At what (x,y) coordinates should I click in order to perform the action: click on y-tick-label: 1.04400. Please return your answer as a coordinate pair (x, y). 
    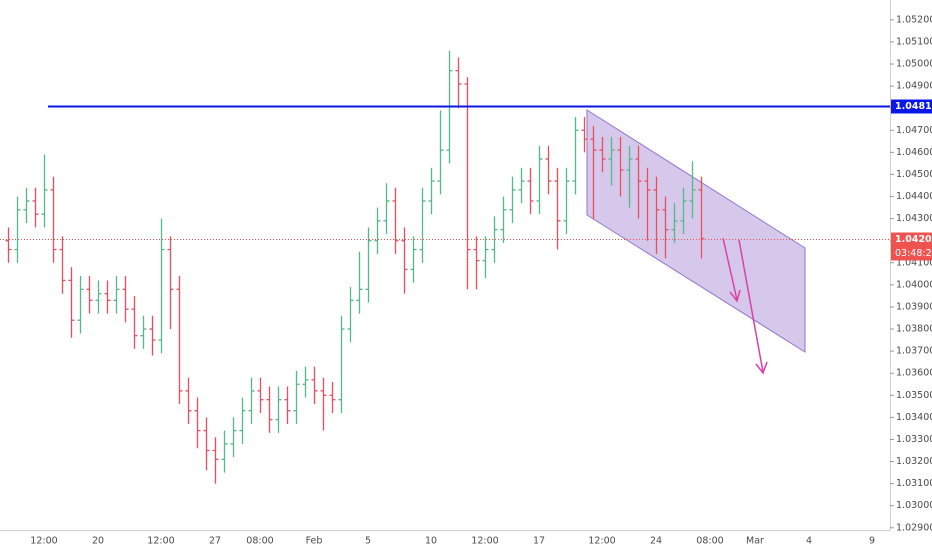
    Looking at the image, I should click on (914, 196).